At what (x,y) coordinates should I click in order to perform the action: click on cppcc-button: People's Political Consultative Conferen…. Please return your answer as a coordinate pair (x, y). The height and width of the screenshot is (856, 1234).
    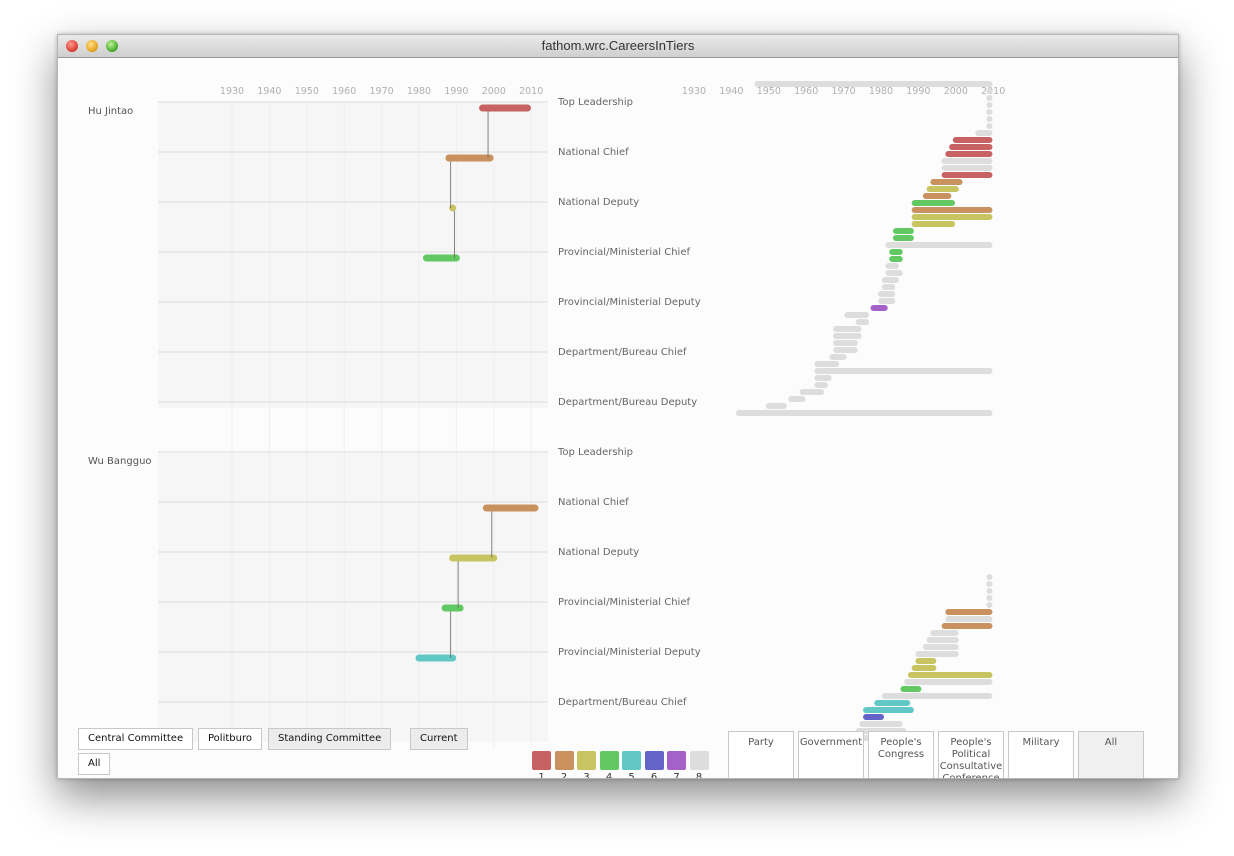
    Looking at the image, I should click on (971, 754).